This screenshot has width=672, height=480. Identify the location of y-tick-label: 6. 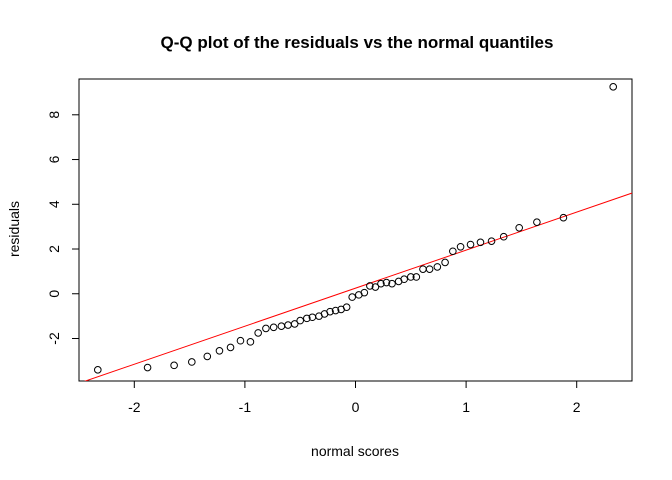
(54, 159).